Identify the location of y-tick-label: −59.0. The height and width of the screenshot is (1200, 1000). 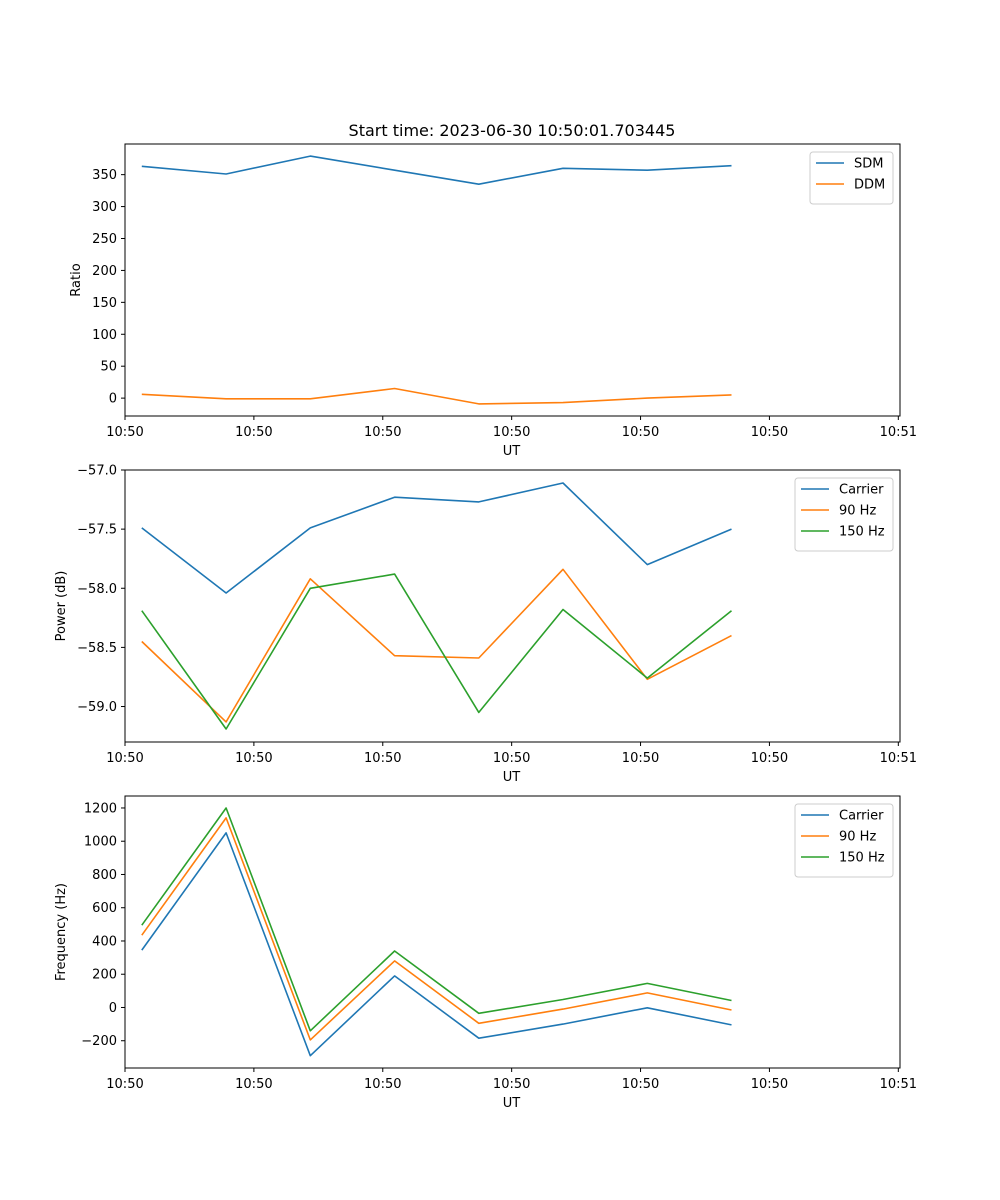
(97, 707).